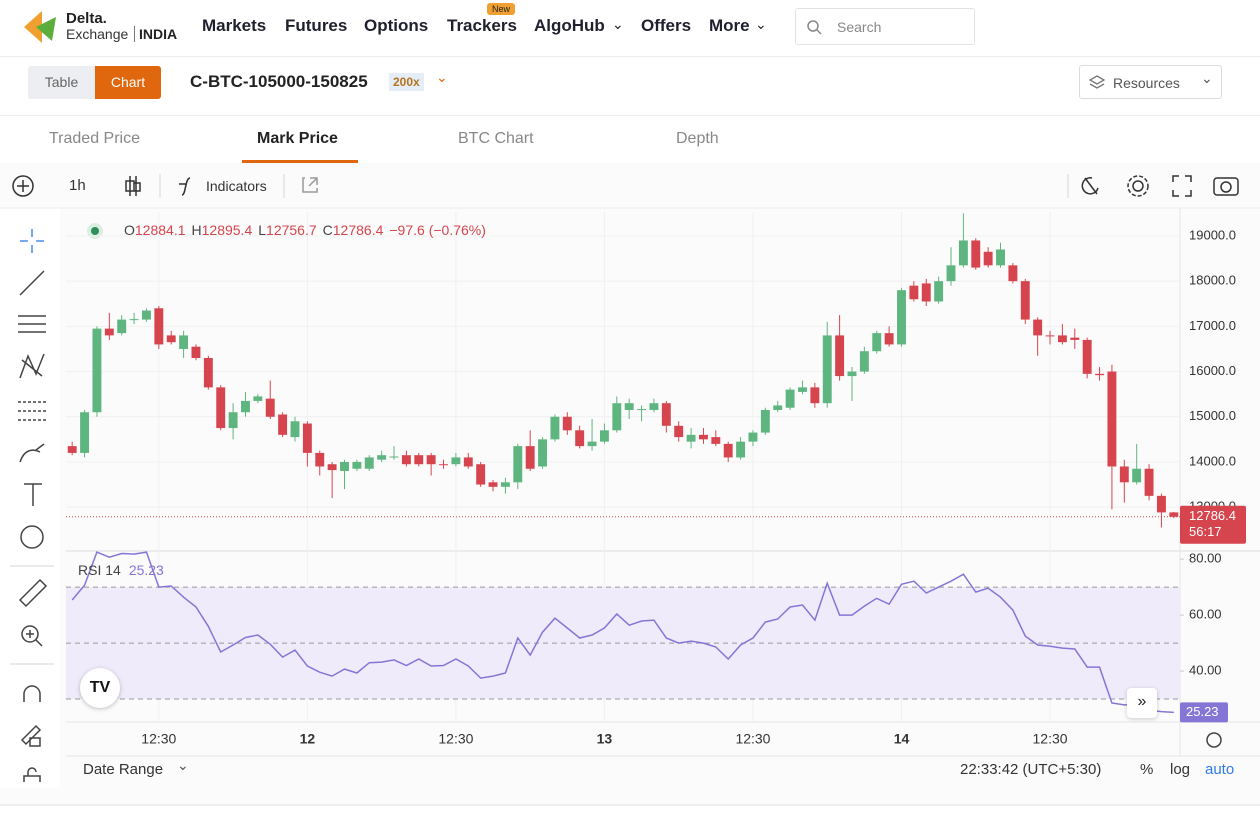 The height and width of the screenshot is (818, 1260). Describe the element at coordinates (1204, 712) in the screenshot. I see `rsi-tag` at that location.